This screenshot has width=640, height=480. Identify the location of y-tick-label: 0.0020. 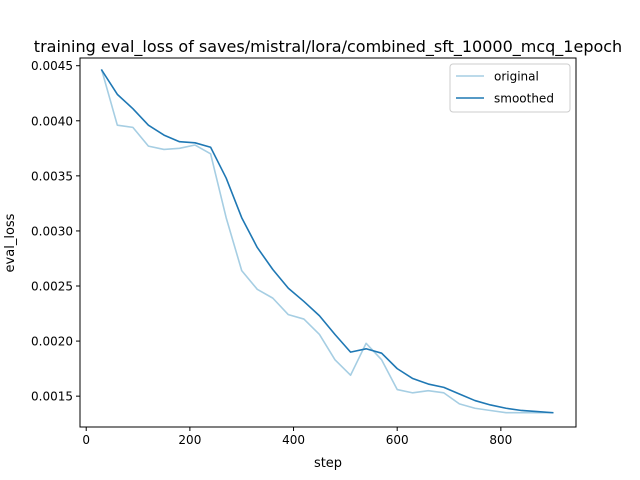
(52, 342).